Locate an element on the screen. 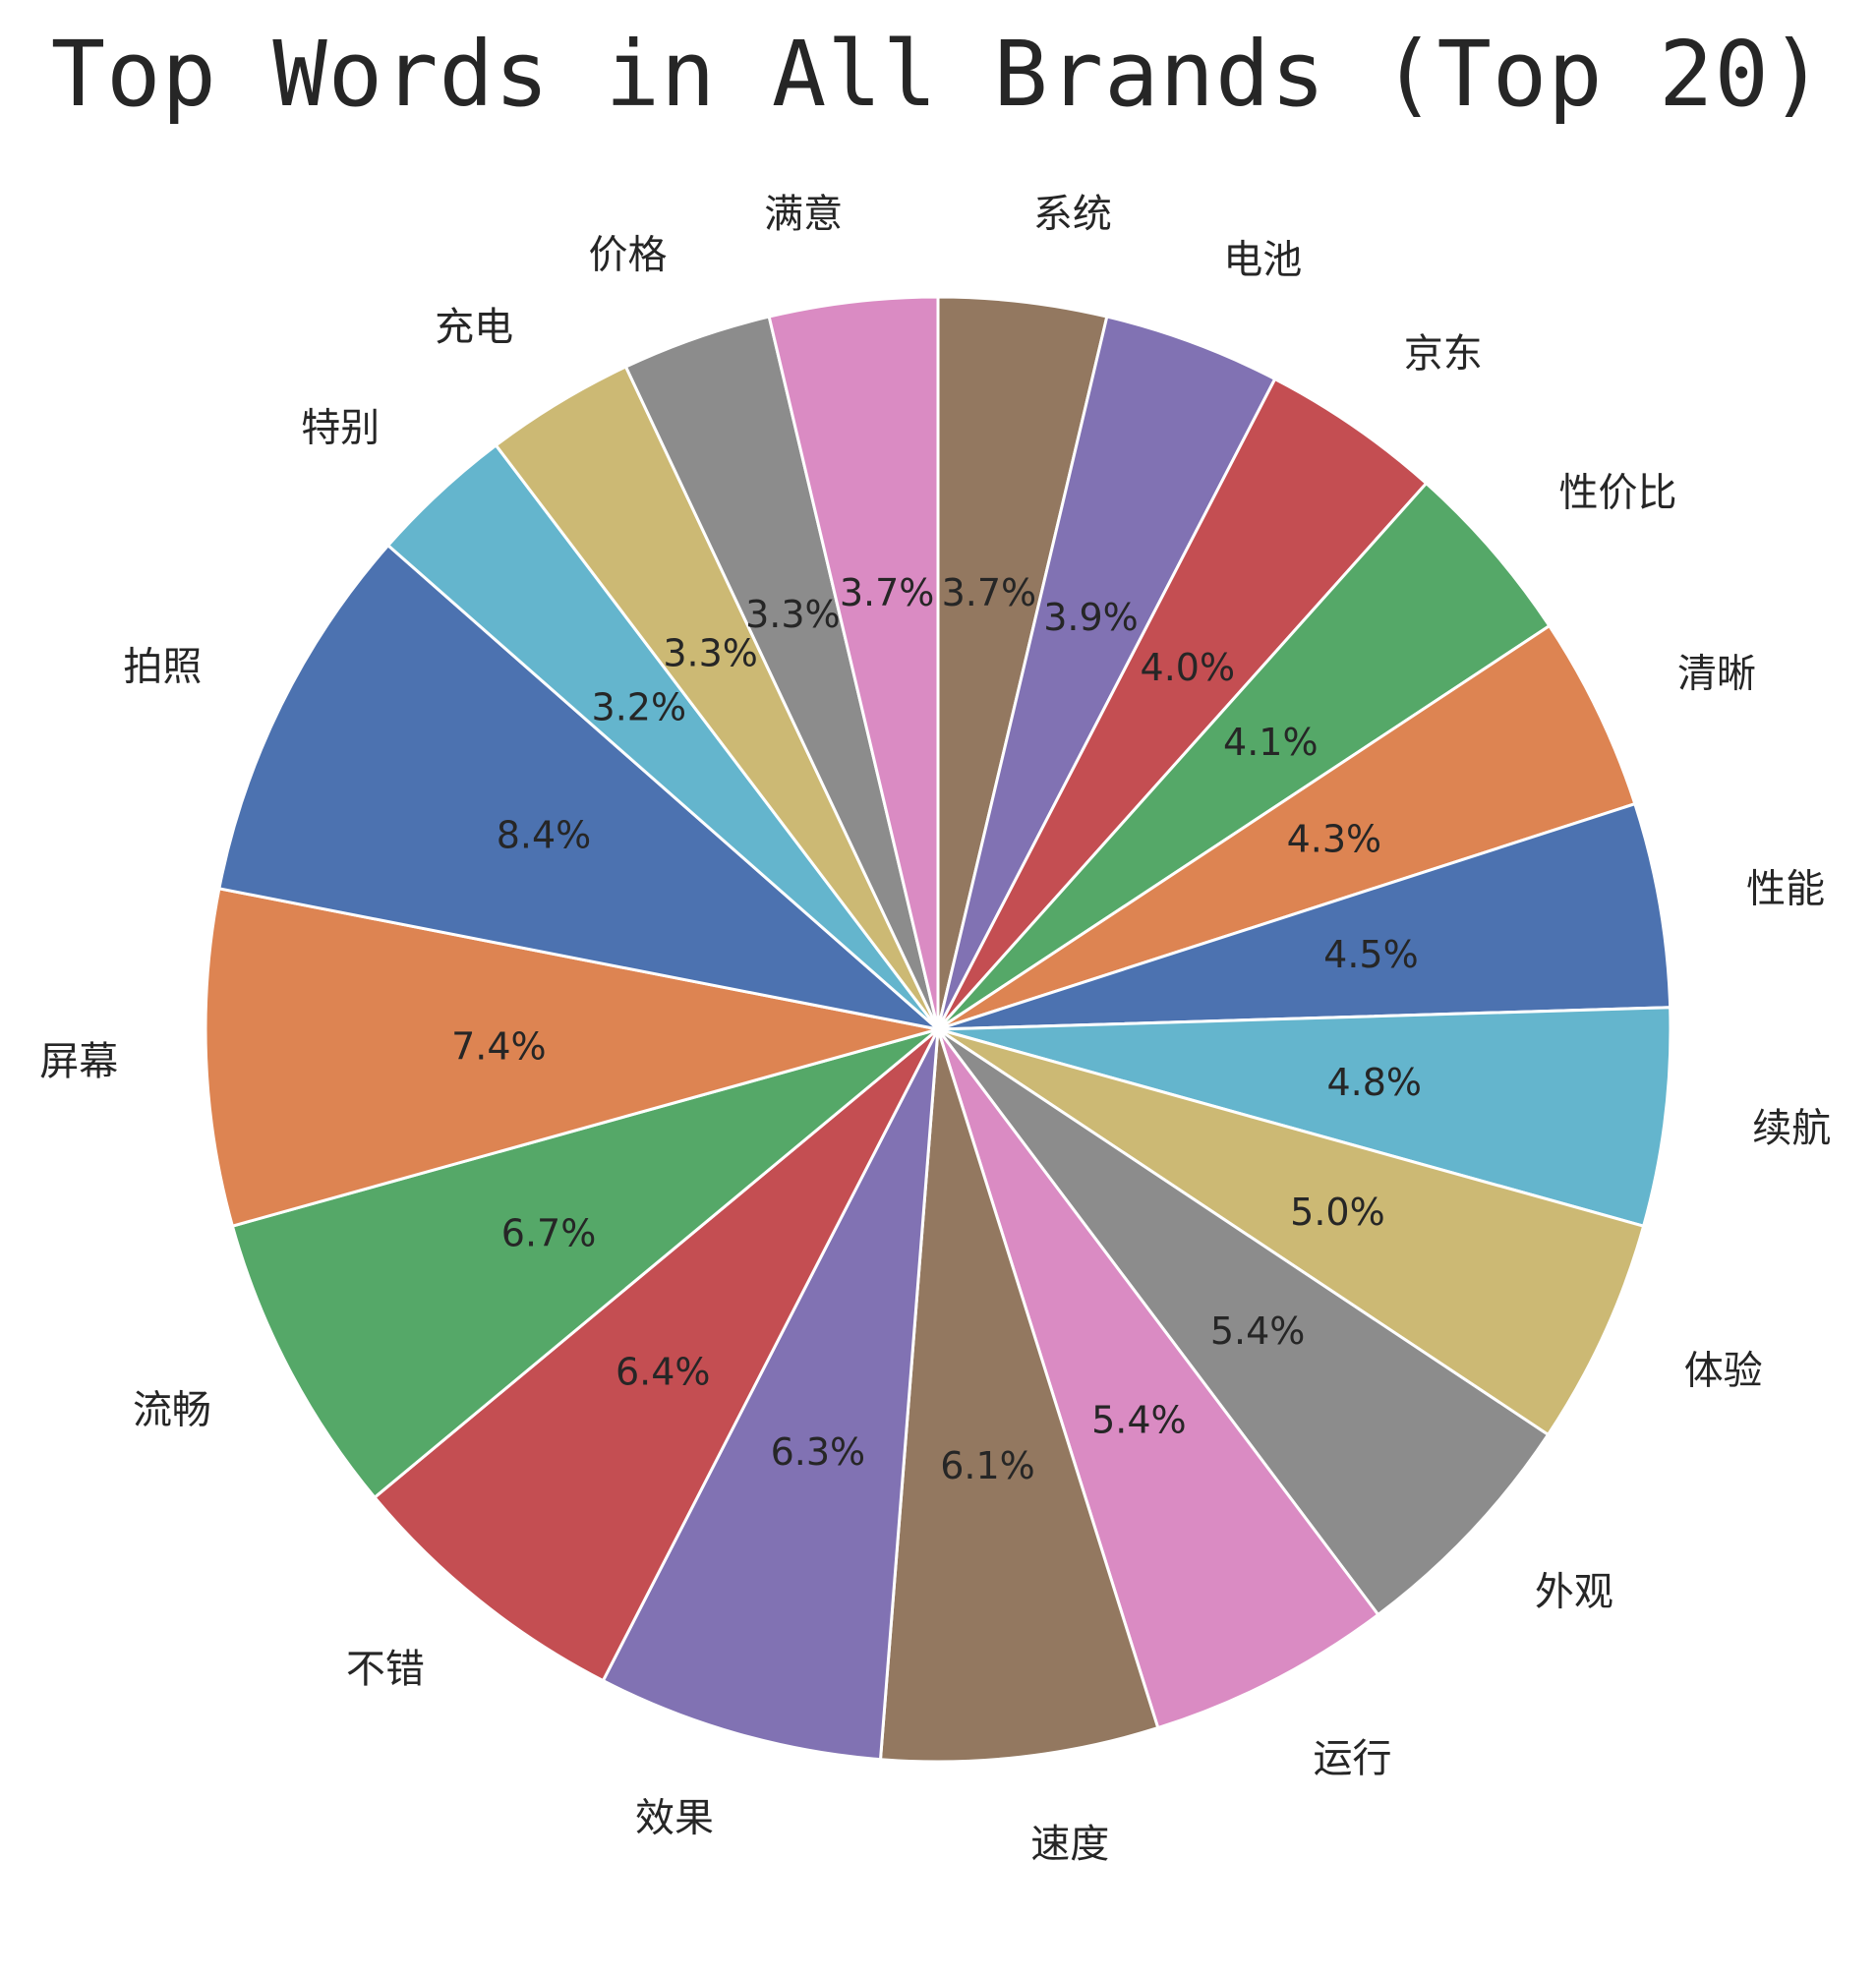  slice-category-label-6: 续航 is located at coordinates (1792, 1128).